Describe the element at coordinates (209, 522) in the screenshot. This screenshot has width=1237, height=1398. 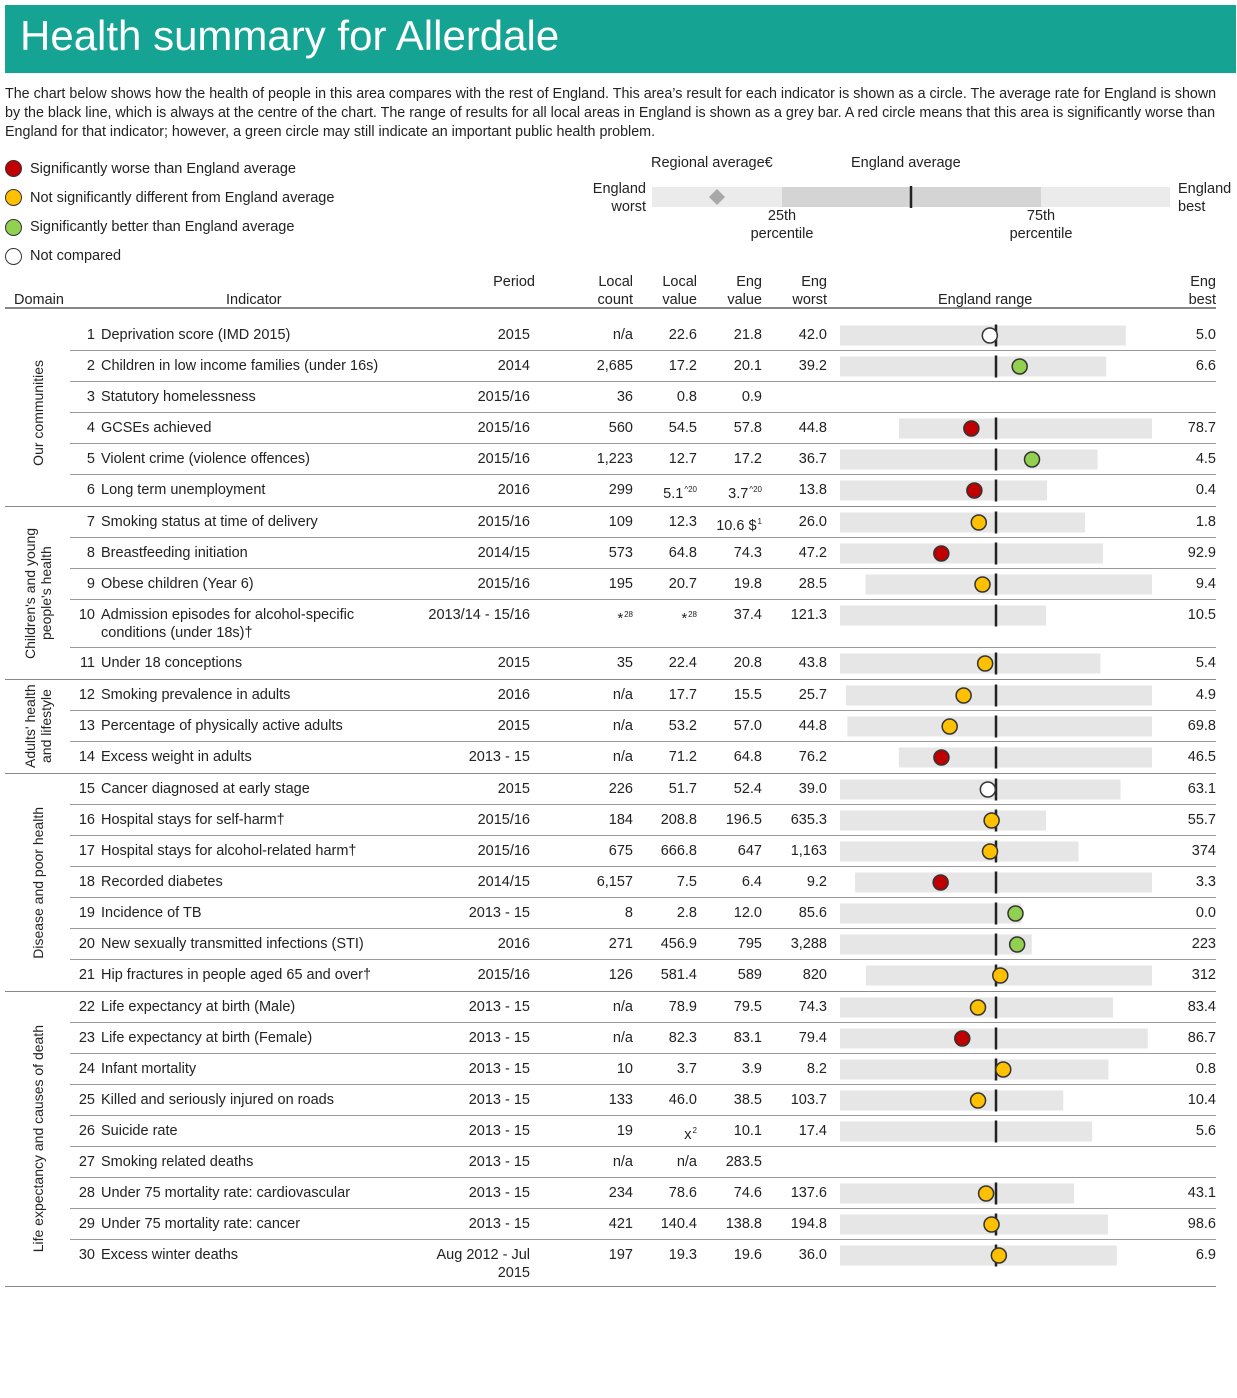
I see `indicator-name: Smoking status at time of delivery` at that location.